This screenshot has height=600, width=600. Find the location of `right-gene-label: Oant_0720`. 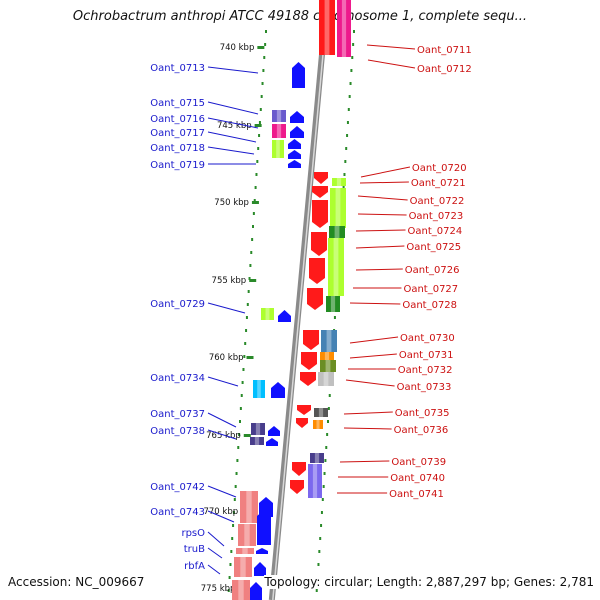

right-gene-label: Oant_0720 is located at coordinates (439, 168).